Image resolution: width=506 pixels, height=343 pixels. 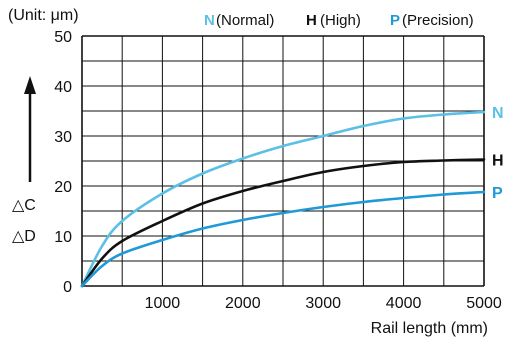 What do you see at coordinates (245, 20) in the screenshot?
I see `legend-desc-normal: (Normal)` at bounding box center [245, 20].